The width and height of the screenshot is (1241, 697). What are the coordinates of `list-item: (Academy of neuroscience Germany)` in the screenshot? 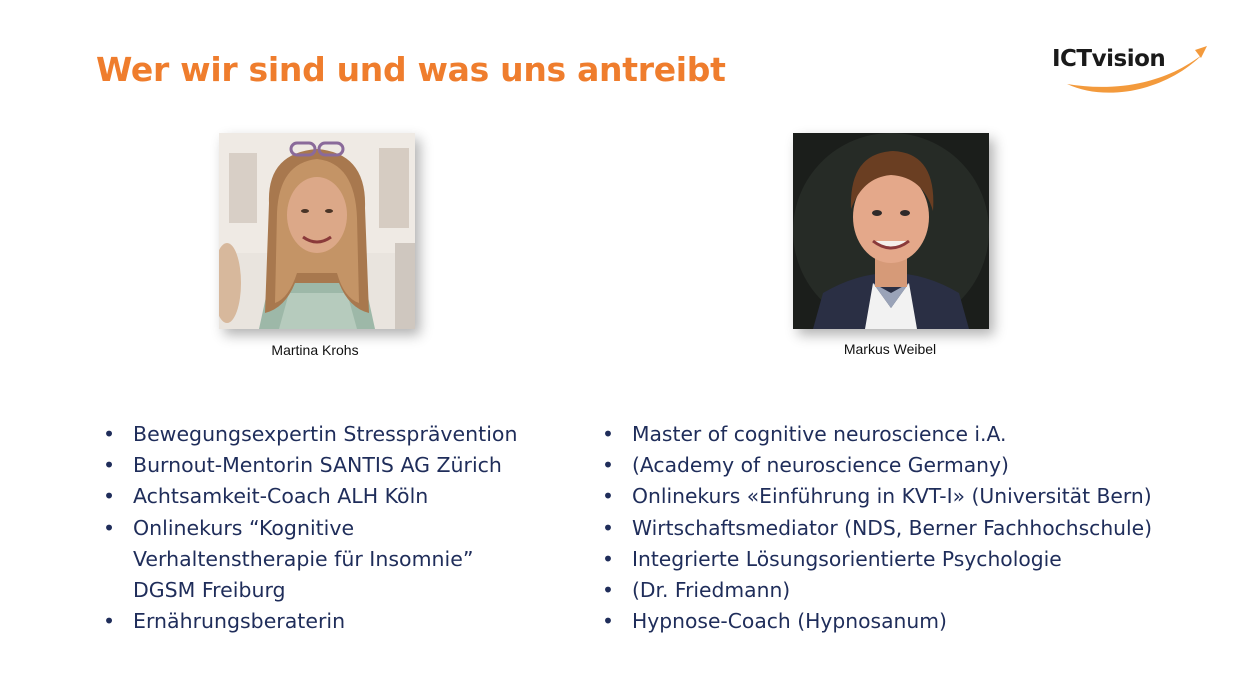 It's located at (877, 465).